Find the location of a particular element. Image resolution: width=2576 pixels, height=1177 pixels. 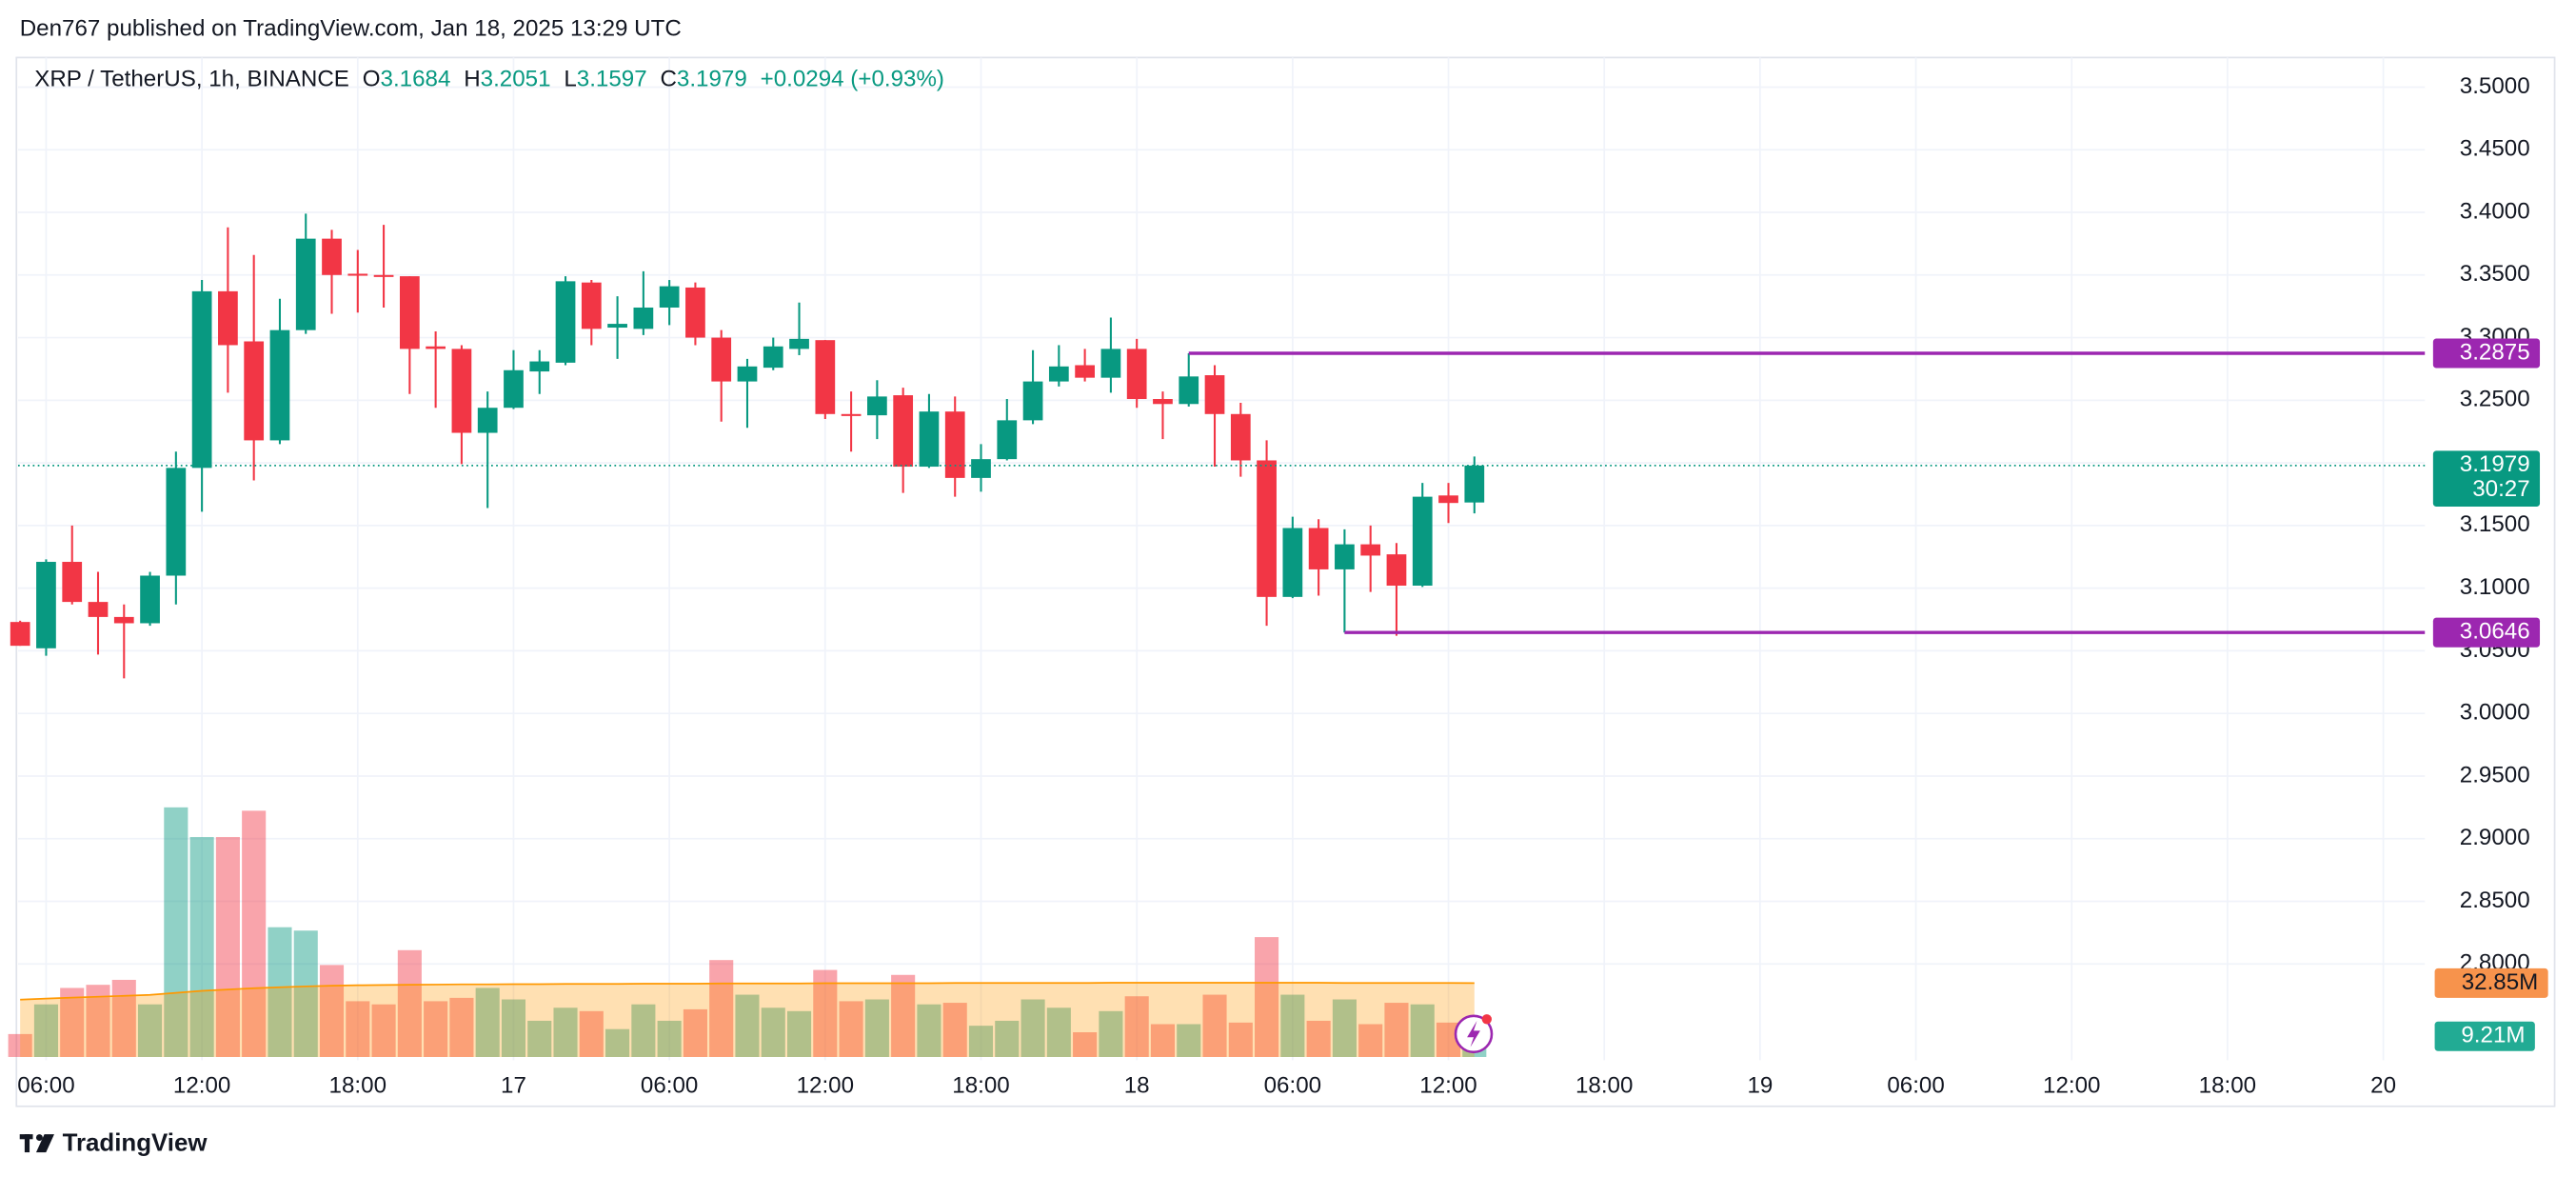

y-tick-label: 3.2500 is located at coordinates (2495, 399).